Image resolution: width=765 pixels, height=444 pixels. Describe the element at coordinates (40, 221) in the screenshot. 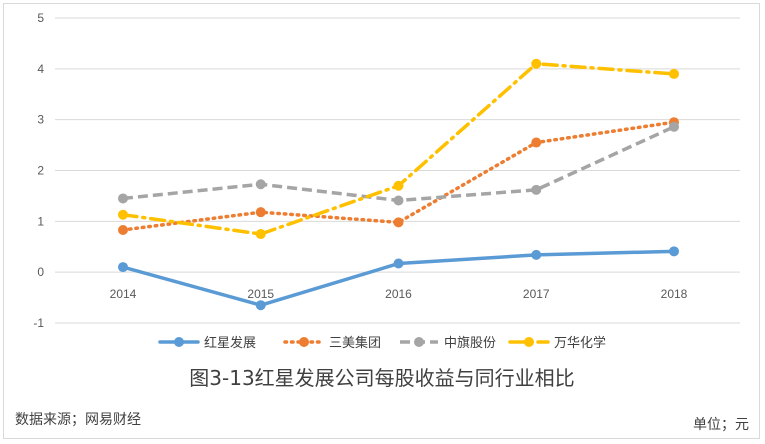

I see `y-tick-label: 1` at that location.